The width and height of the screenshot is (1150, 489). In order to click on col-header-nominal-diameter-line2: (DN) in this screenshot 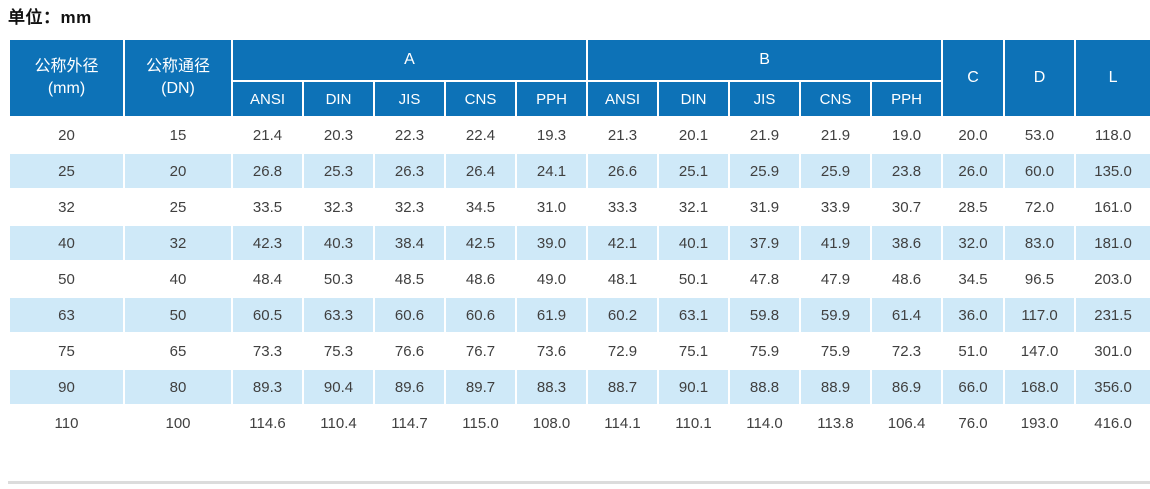, I will do `click(178, 88)`.